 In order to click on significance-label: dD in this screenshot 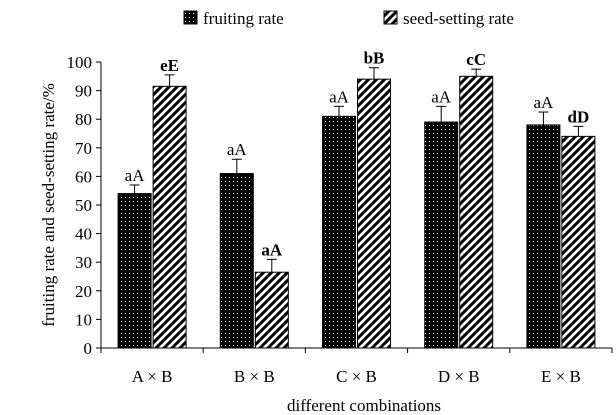, I will do `click(579, 116)`.